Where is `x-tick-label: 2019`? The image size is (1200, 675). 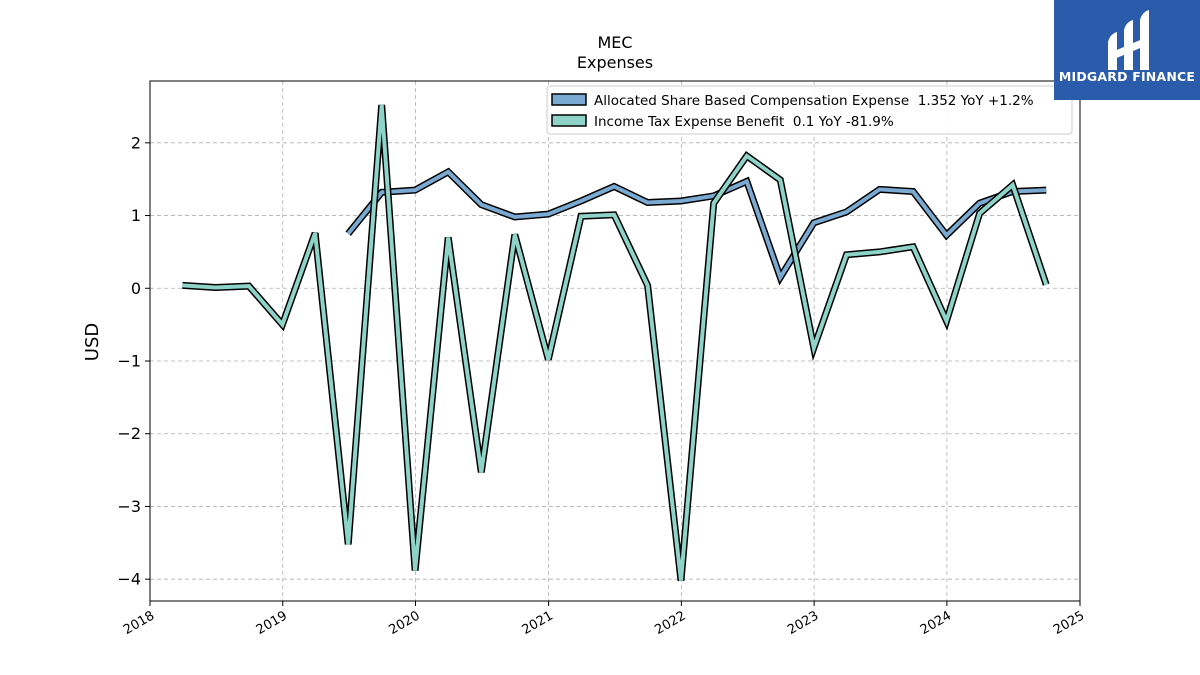
x-tick-label: 2019 is located at coordinates (272, 623).